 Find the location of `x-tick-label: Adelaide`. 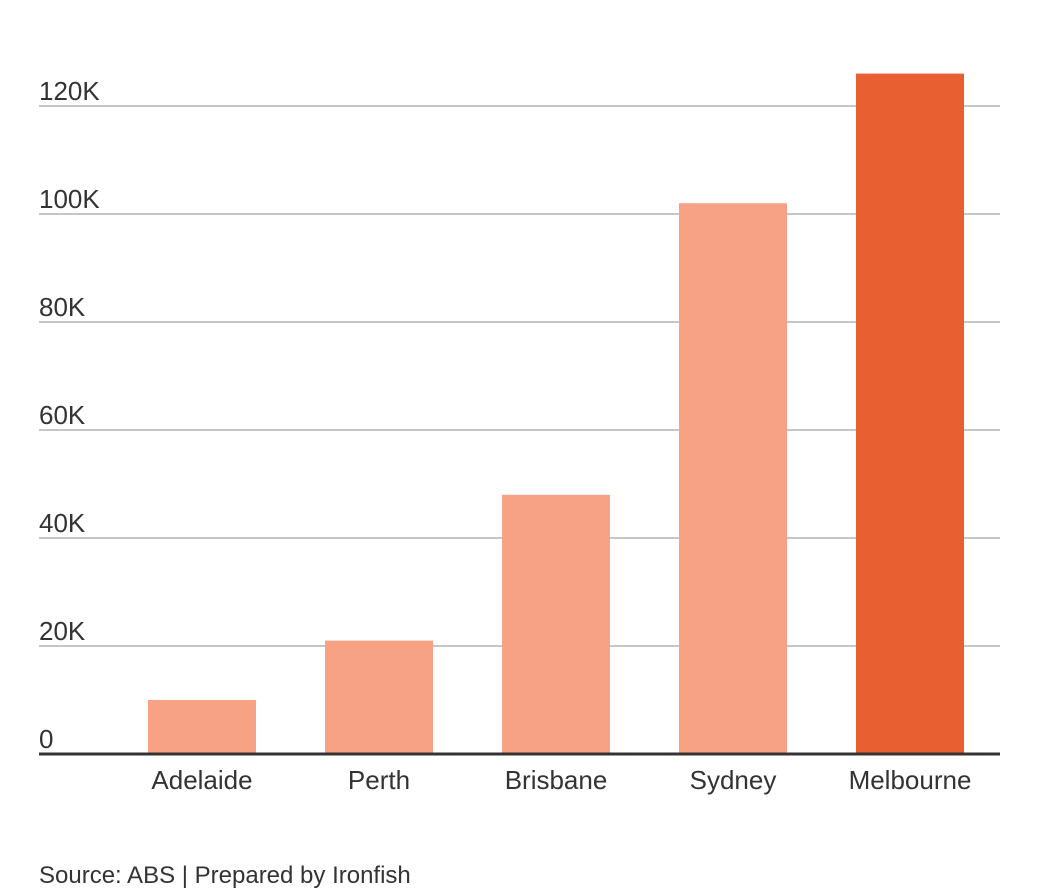

x-tick-label: Adelaide is located at coordinates (201, 780).